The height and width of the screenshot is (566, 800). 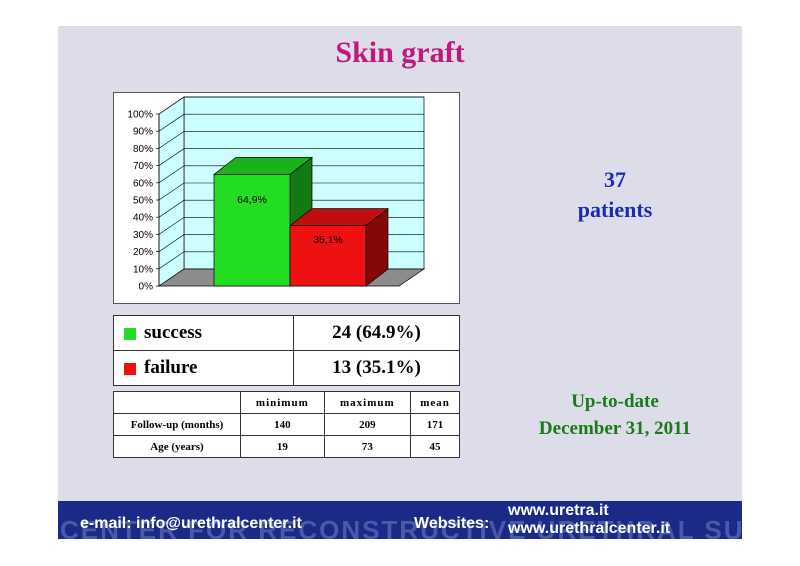 What do you see at coordinates (143, 183) in the screenshot?
I see `y-tick-label: 60%` at bounding box center [143, 183].